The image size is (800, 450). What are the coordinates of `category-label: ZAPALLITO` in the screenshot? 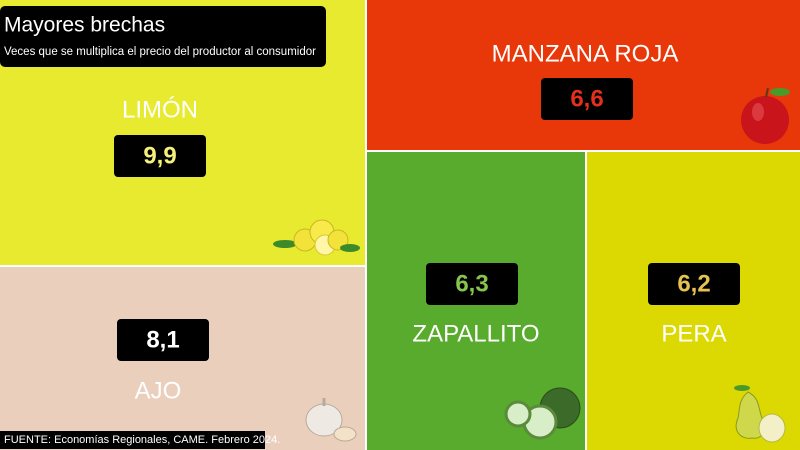 It's located at (475, 333).